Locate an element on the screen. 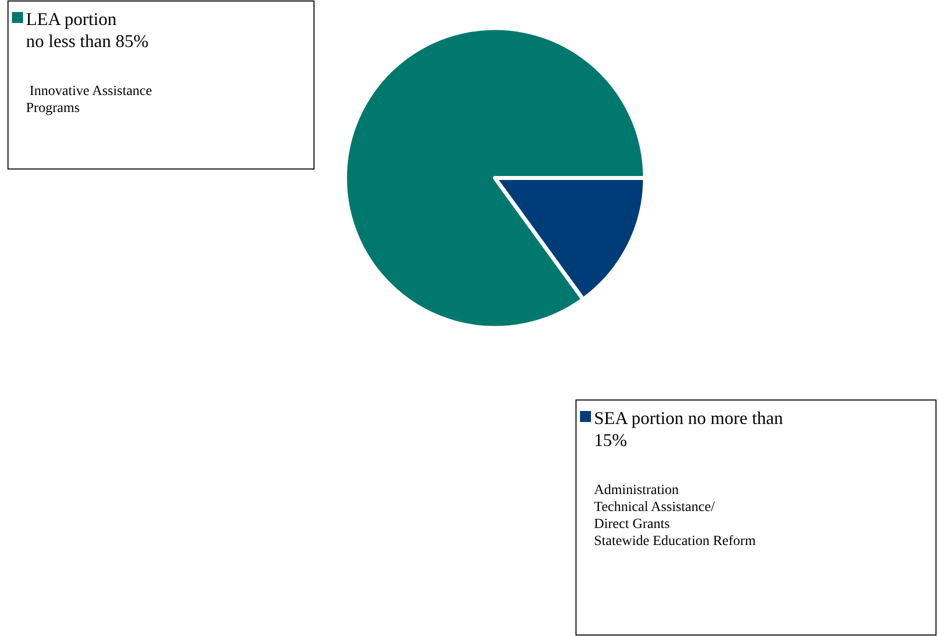  text: Administration Technical Assistance/ Direct Grants Statewide Education Reform is located at coordinates (675, 516).